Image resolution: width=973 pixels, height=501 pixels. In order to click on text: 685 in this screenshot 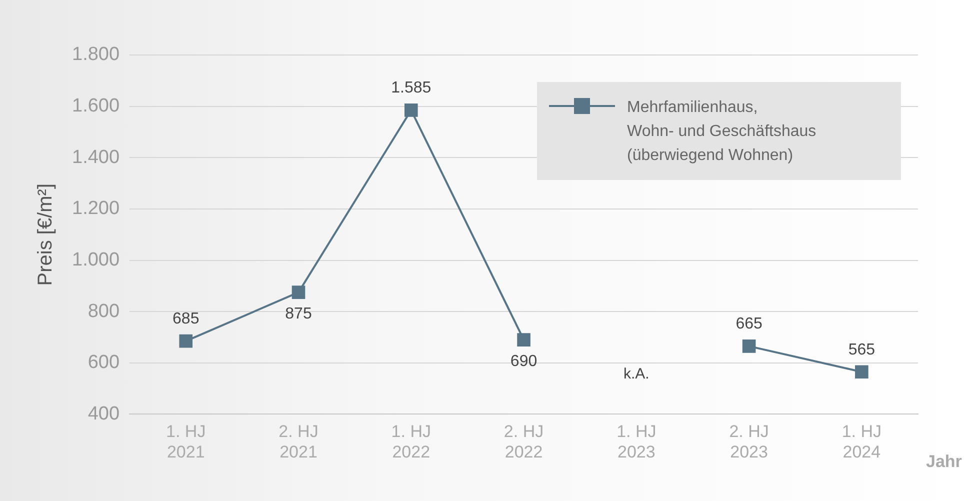, I will do `click(186, 319)`.